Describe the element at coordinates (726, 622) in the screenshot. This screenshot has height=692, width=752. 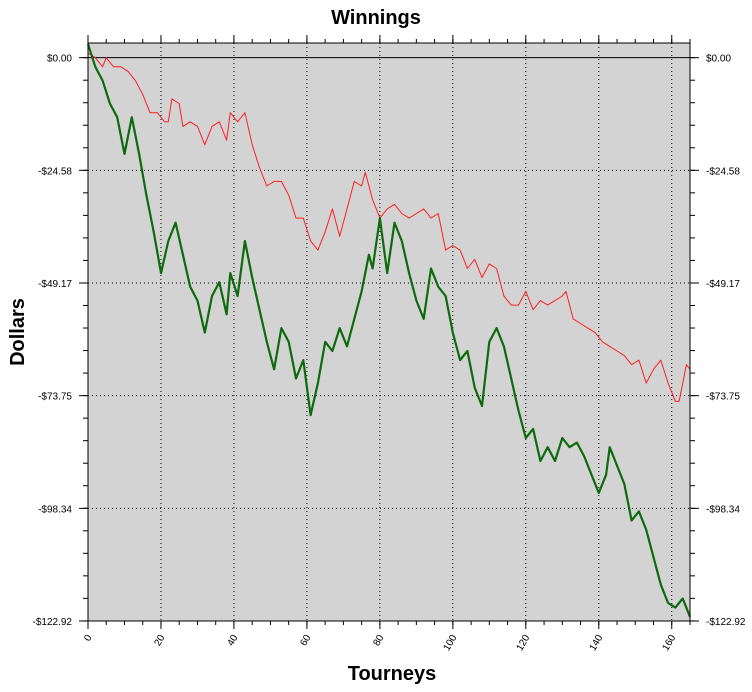
I see `y-tick-label-right: -$122.92` at that location.